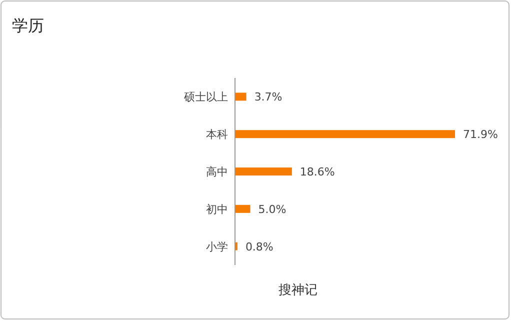  Describe the element at coordinates (217, 209) in the screenshot. I see `y-tick-label: 初中` at that location.